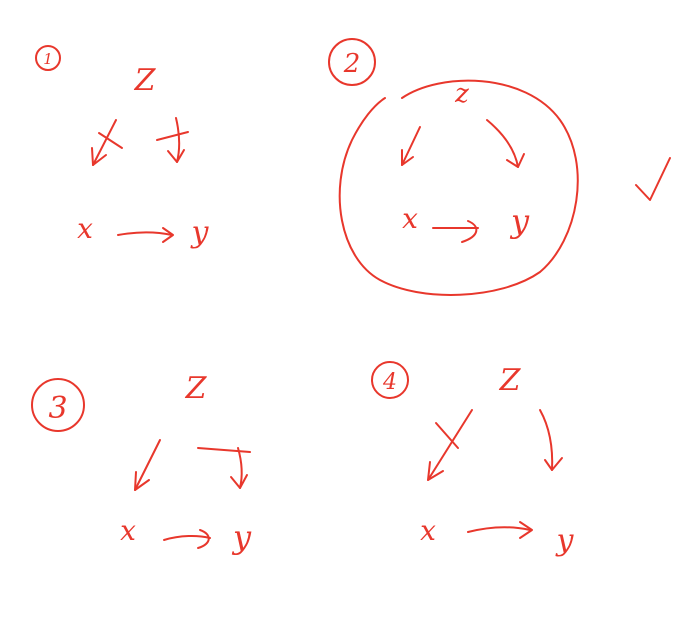 The image size is (696, 637). Describe the element at coordinates (241, 537) in the screenshot. I see `diagram-3-node-y: y` at that location.